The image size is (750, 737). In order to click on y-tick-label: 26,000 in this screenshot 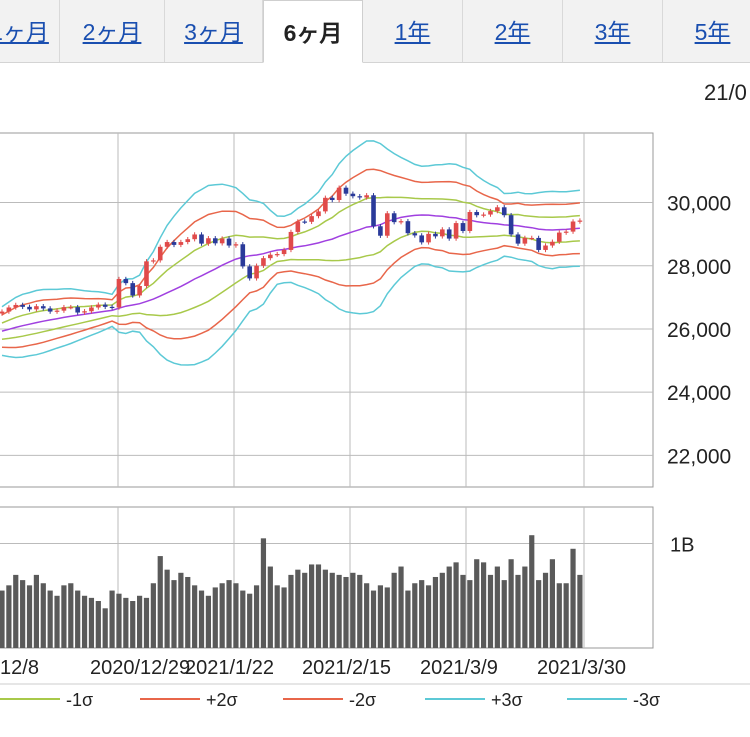, I will do `click(699, 330)`.